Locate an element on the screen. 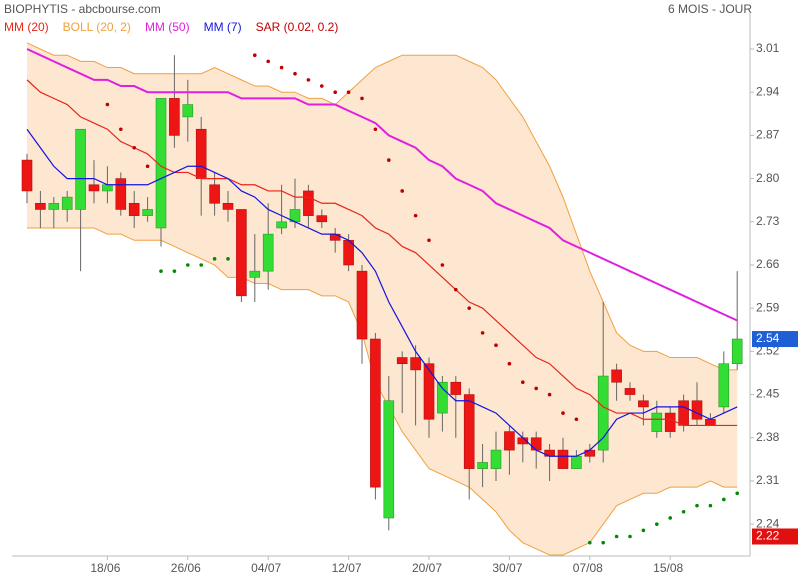 This screenshot has height=580, width=800. y-tick-label: 2.45 is located at coordinates (768, 394).